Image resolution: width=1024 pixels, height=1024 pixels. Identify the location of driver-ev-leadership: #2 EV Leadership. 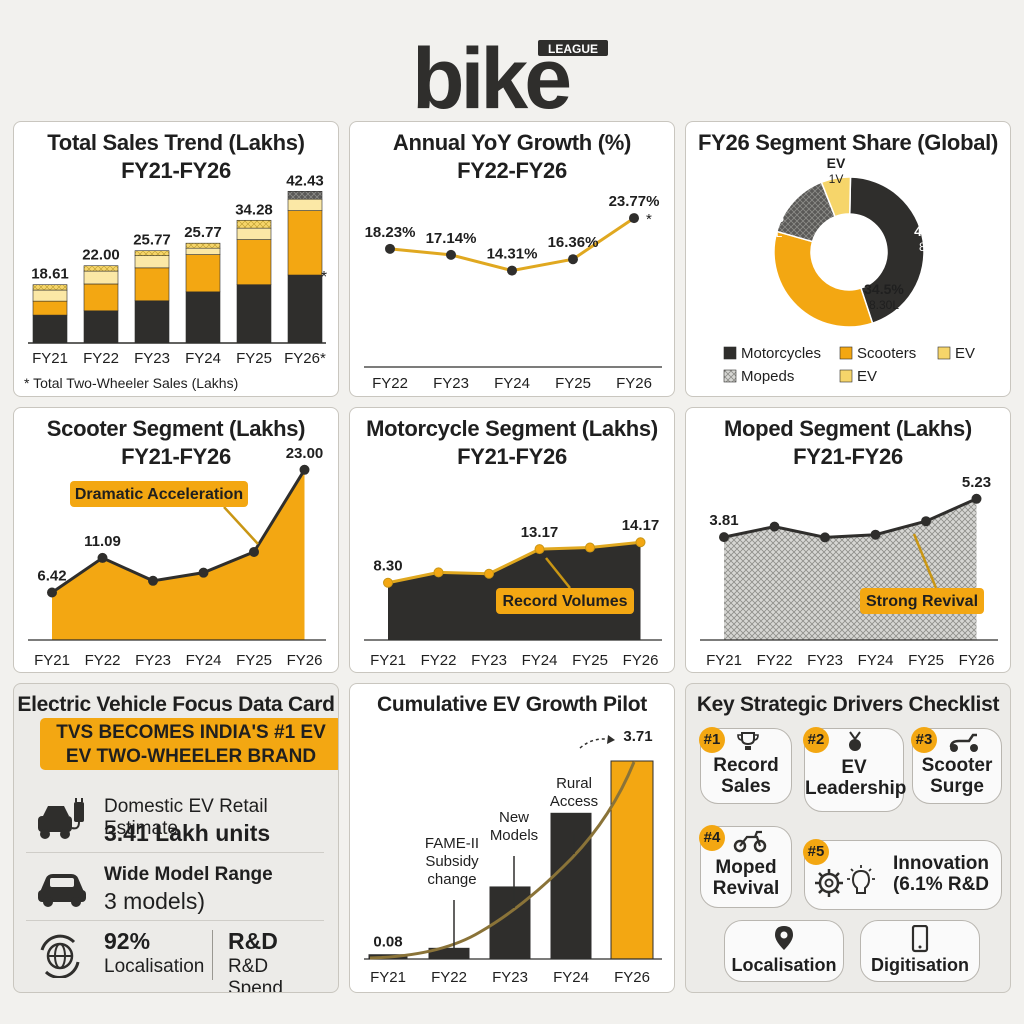
(854, 769).